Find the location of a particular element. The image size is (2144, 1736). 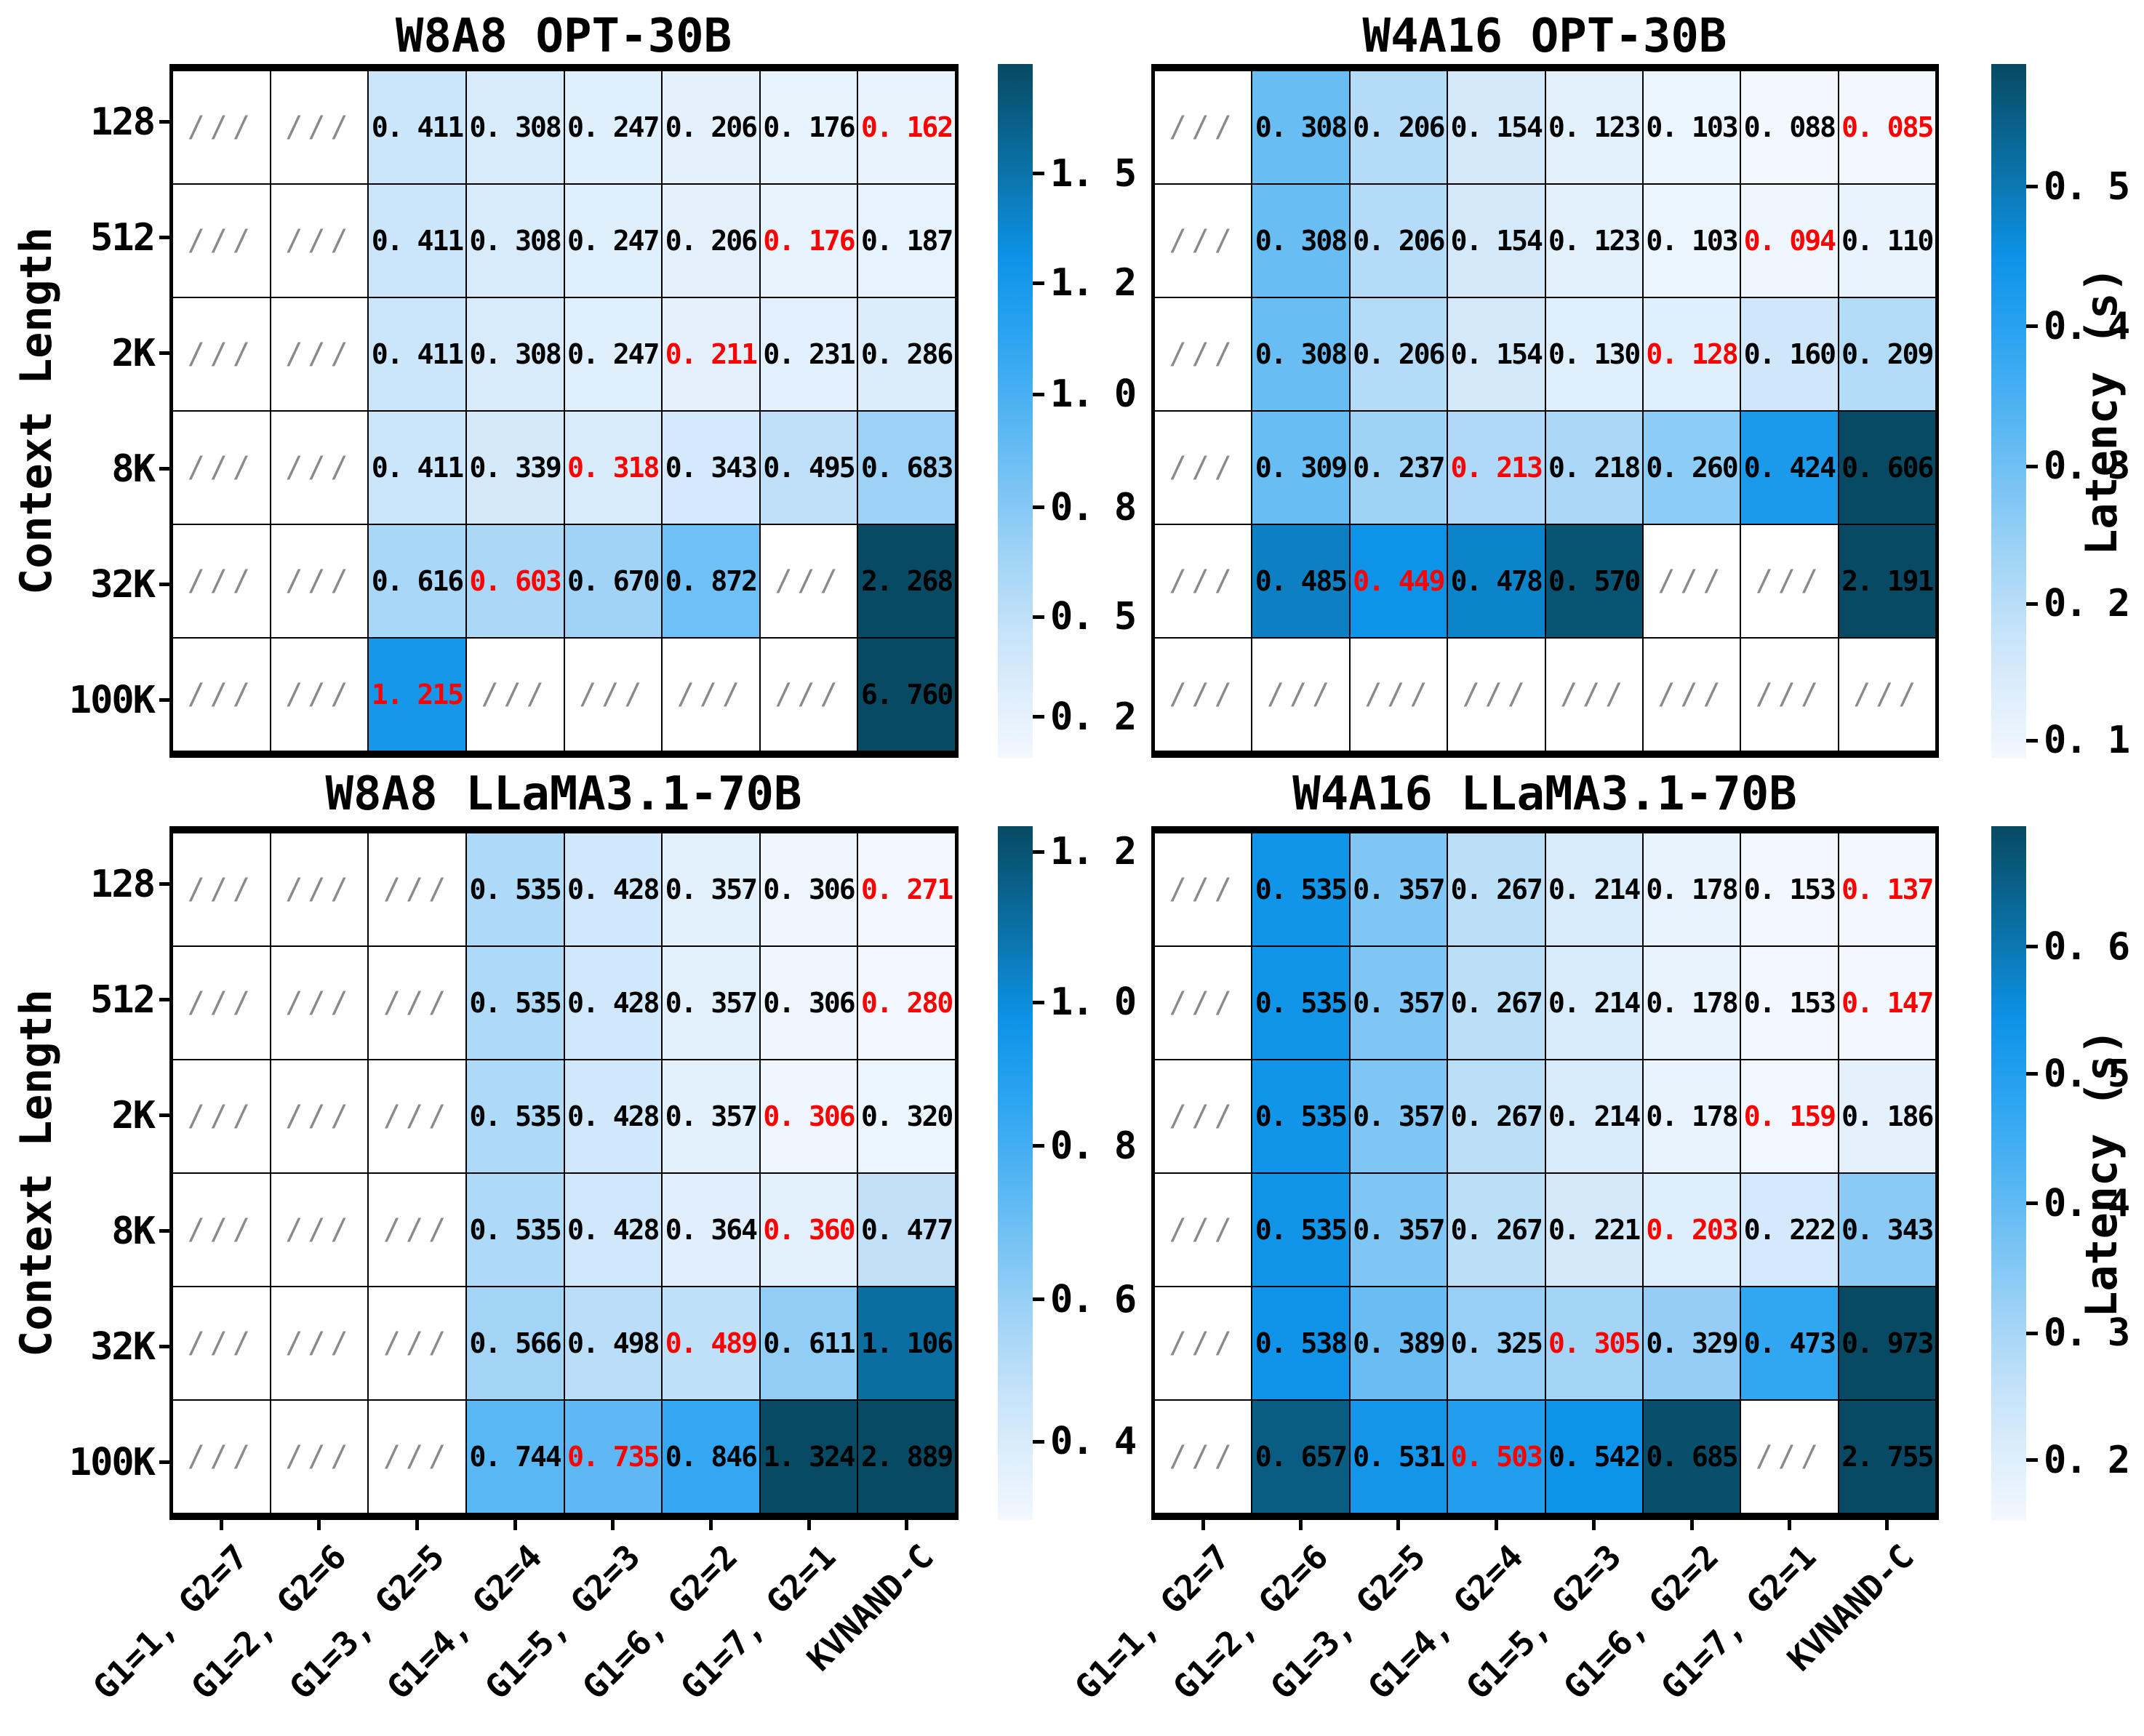

heatmap-cell: 0. 357 is located at coordinates (1398, 889).